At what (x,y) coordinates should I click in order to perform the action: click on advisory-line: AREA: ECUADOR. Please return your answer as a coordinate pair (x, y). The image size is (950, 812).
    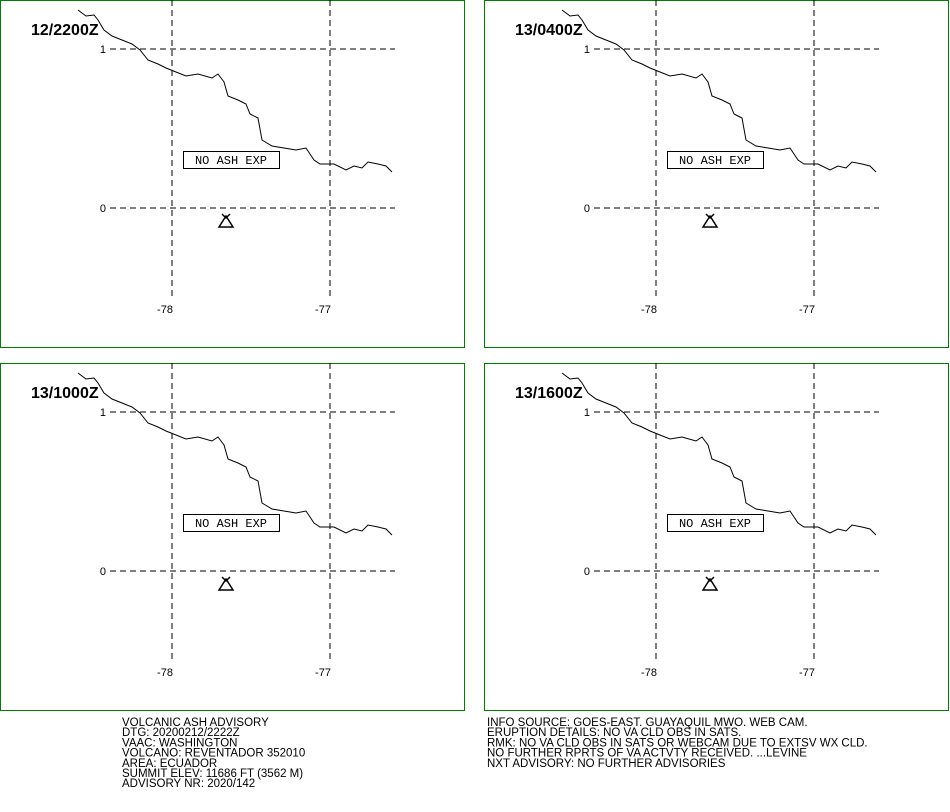
    Looking at the image, I should click on (169, 764).